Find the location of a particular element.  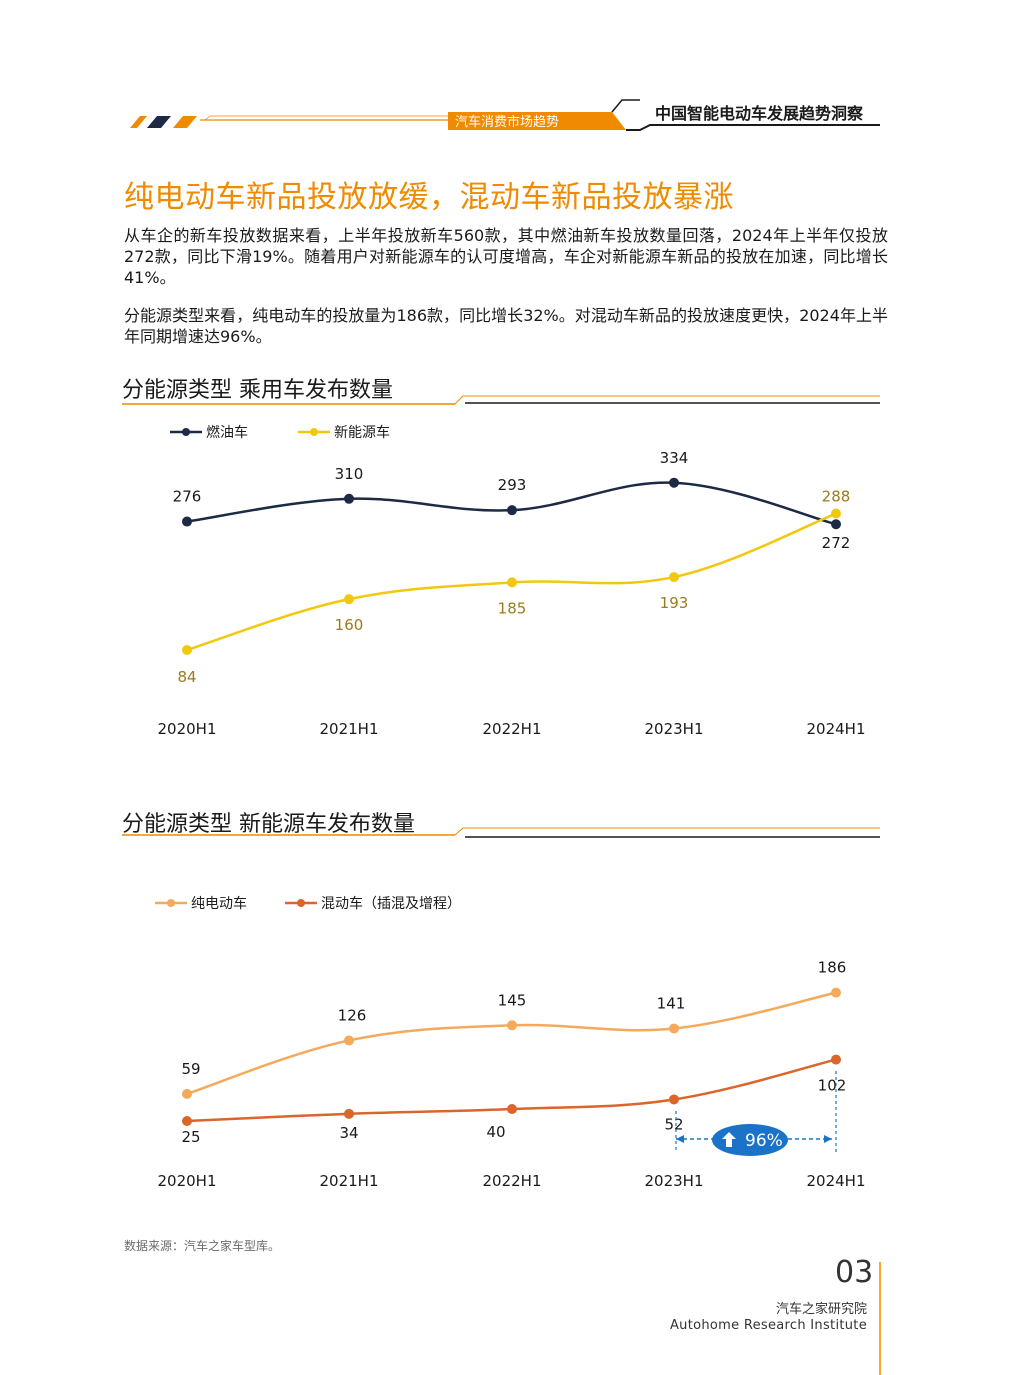

data-label-1-0: 25 is located at coordinates (190, 1137).